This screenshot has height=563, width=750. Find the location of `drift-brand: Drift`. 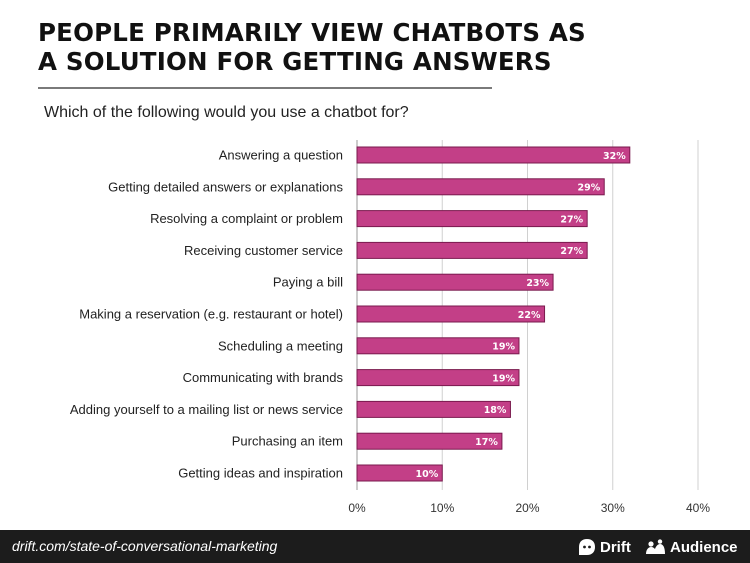

drift-brand: Drift is located at coordinates (604, 547).